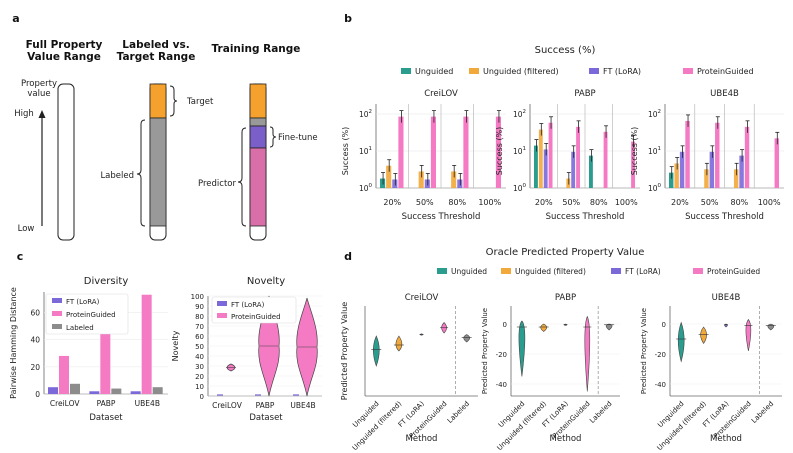  Describe the element at coordinates (258, 122) in the screenshot. I see `training-gap-segment` at that location.